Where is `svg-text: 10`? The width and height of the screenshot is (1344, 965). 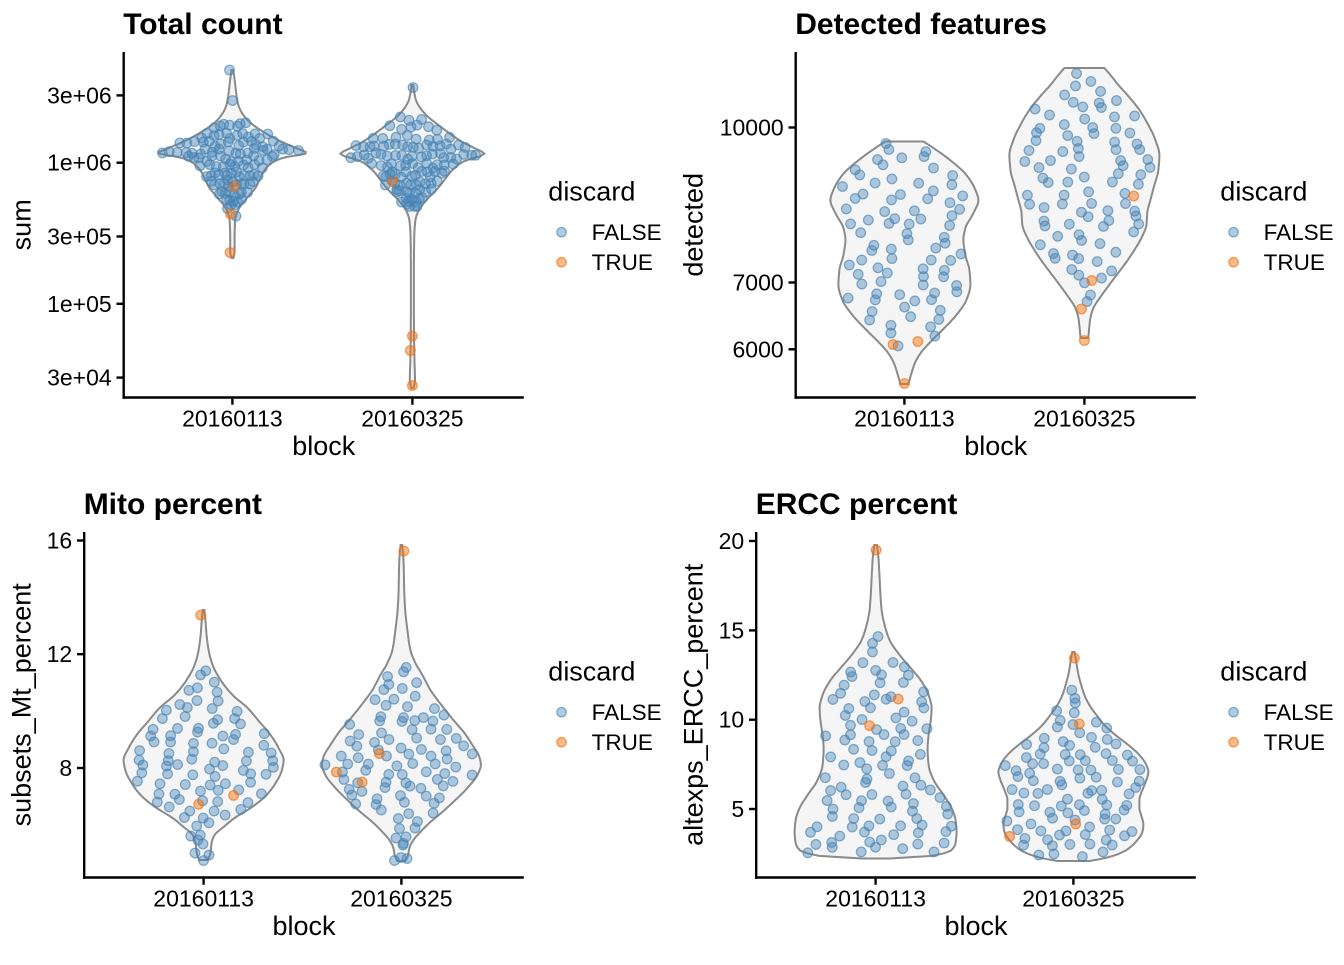 svg-text: 10 is located at coordinates (732, 720).